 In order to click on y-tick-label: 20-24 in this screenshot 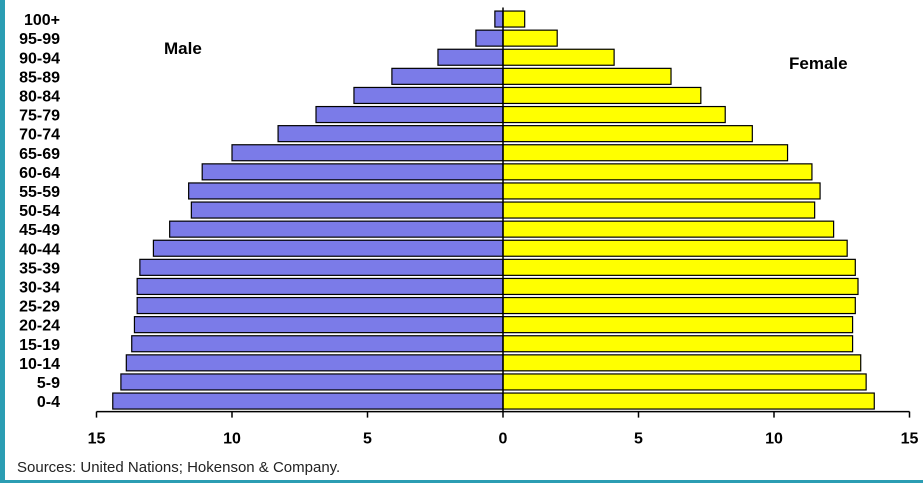, I will do `click(39, 326)`.